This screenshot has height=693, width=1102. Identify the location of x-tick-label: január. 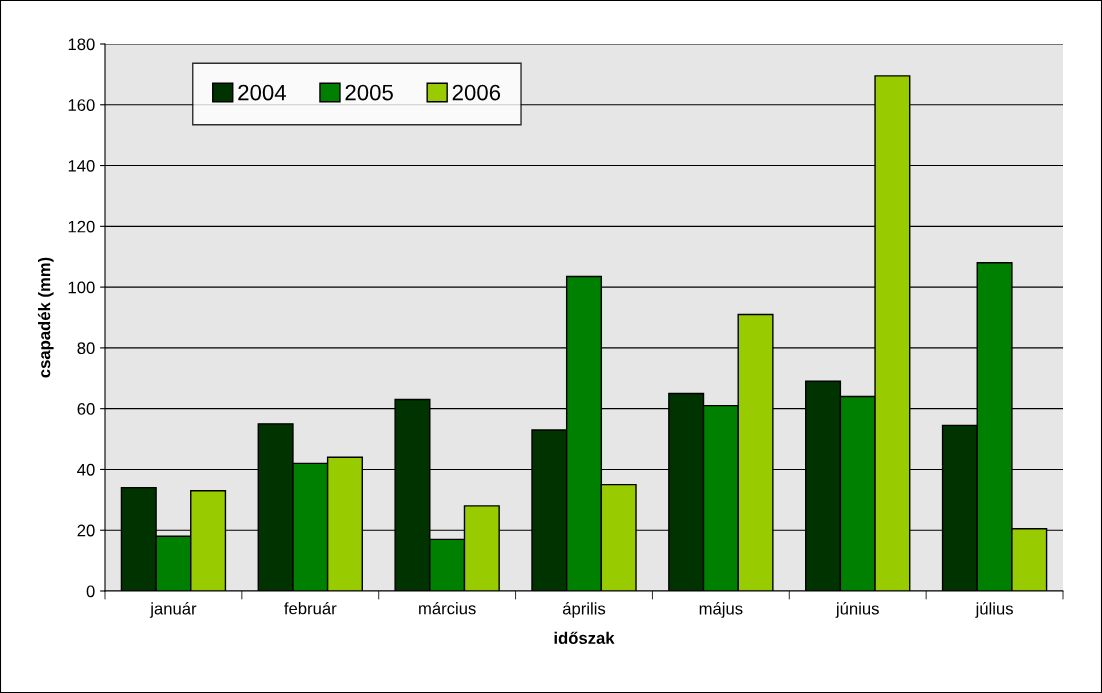
(173, 610).